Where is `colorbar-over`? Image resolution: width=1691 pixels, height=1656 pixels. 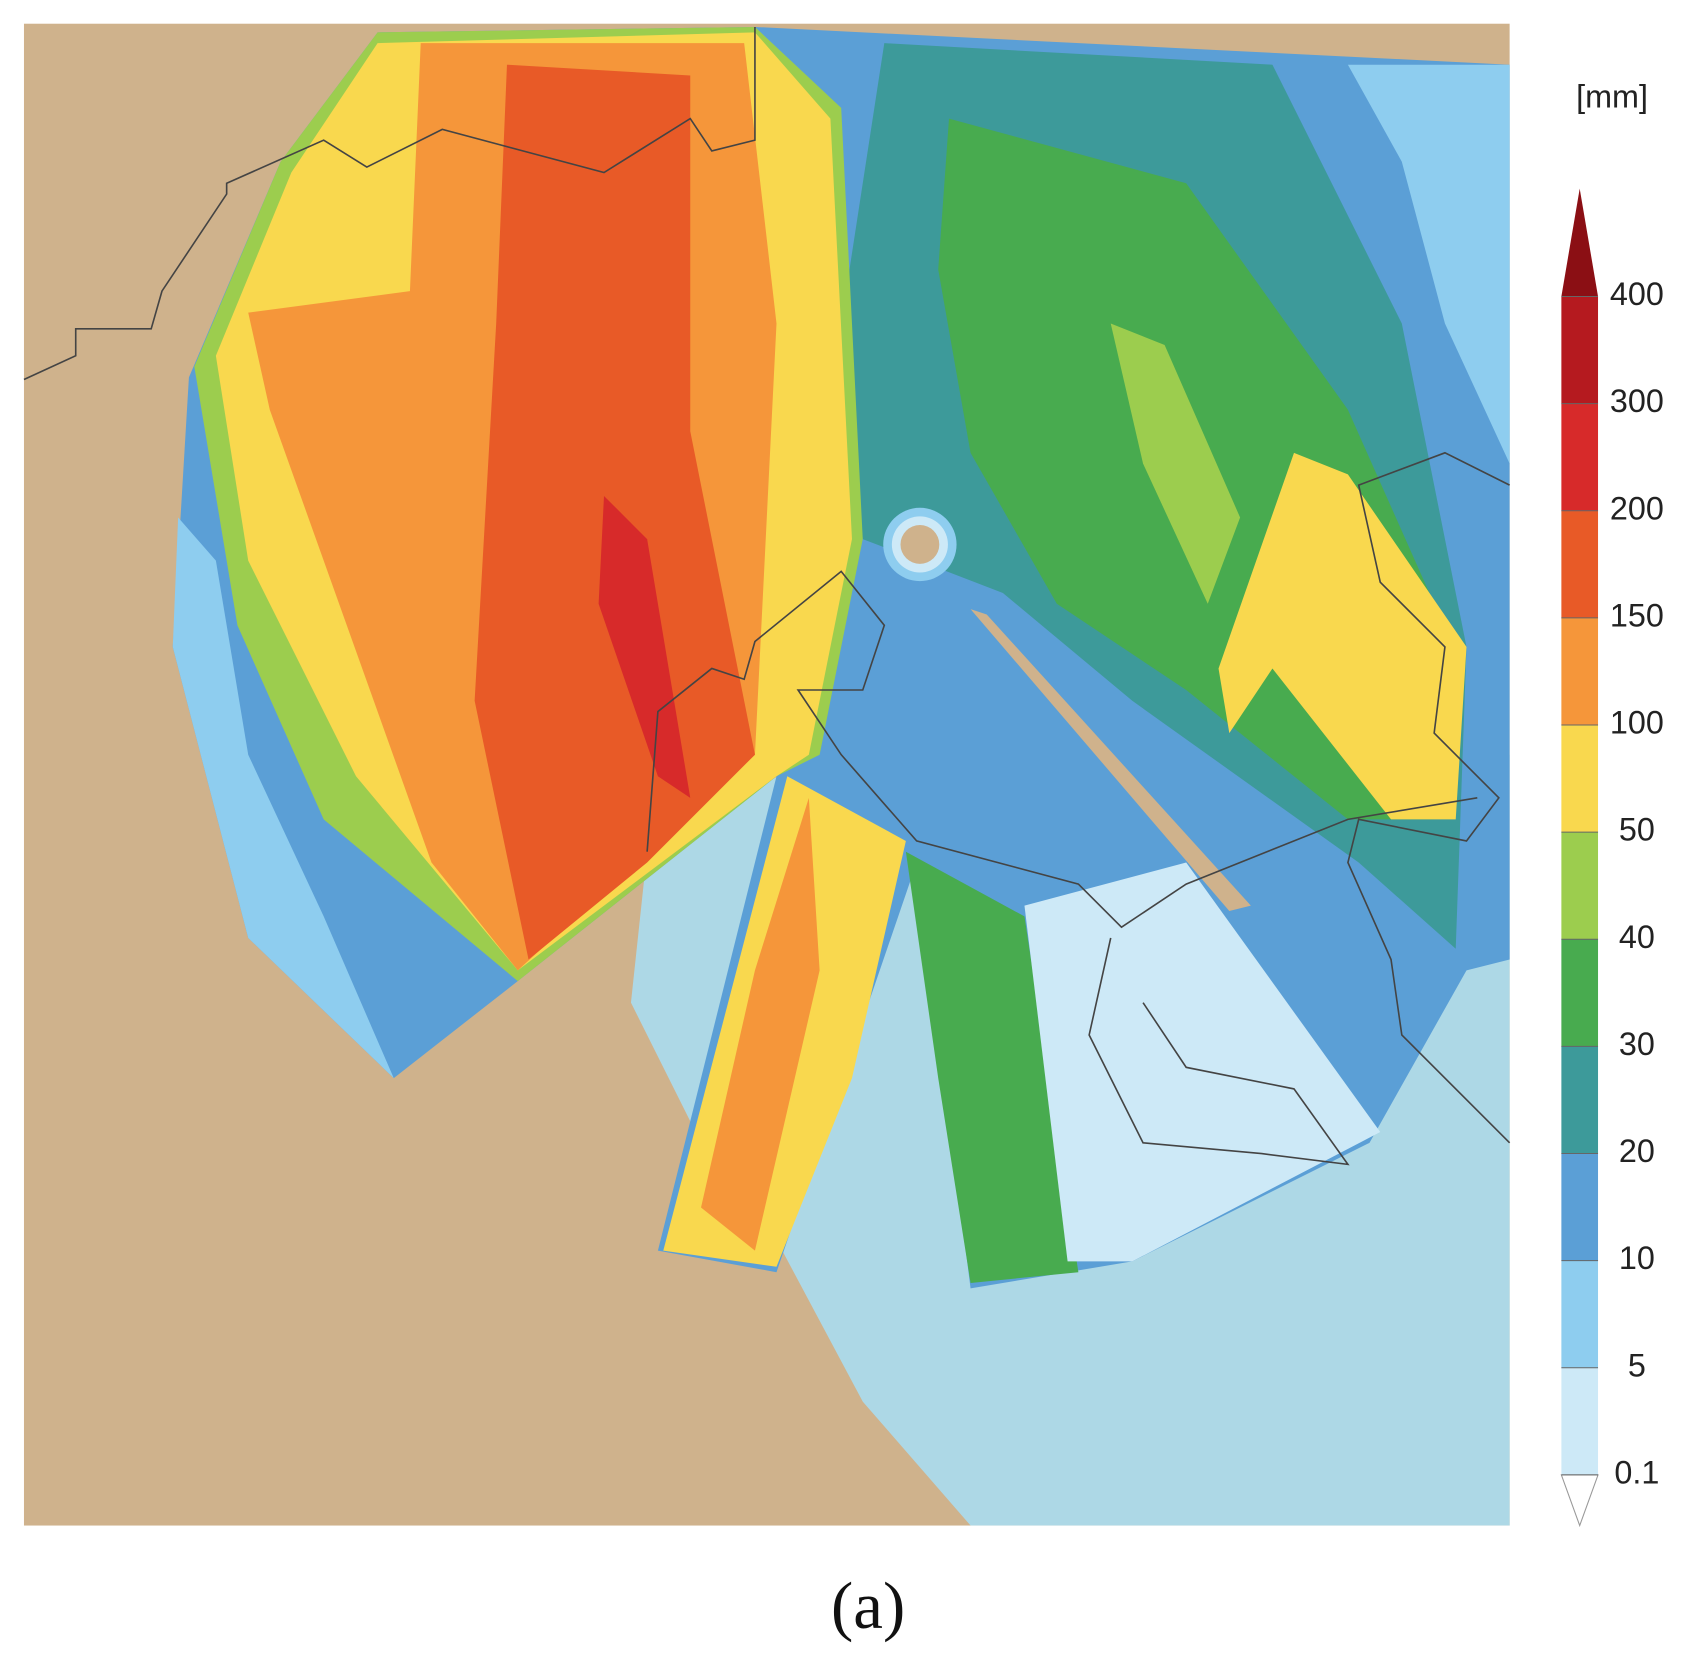 colorbar-over is located at coordinates (1580, 242).